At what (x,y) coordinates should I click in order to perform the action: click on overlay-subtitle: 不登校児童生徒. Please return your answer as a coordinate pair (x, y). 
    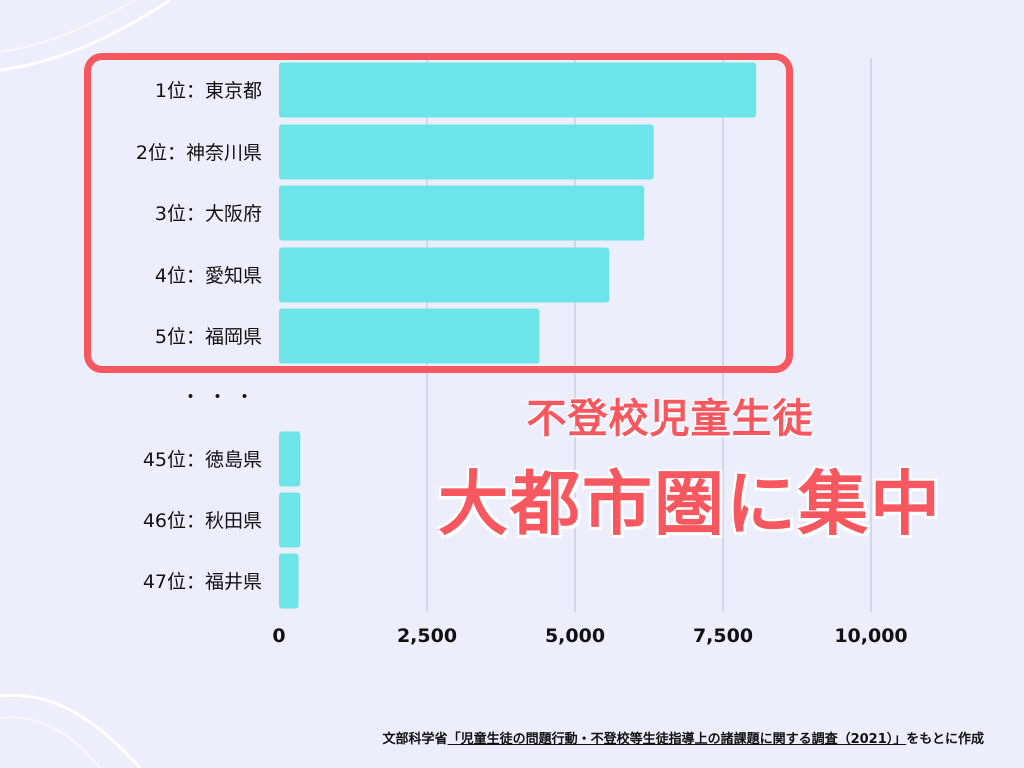
    Looking at the image, I should click on (670, 419).